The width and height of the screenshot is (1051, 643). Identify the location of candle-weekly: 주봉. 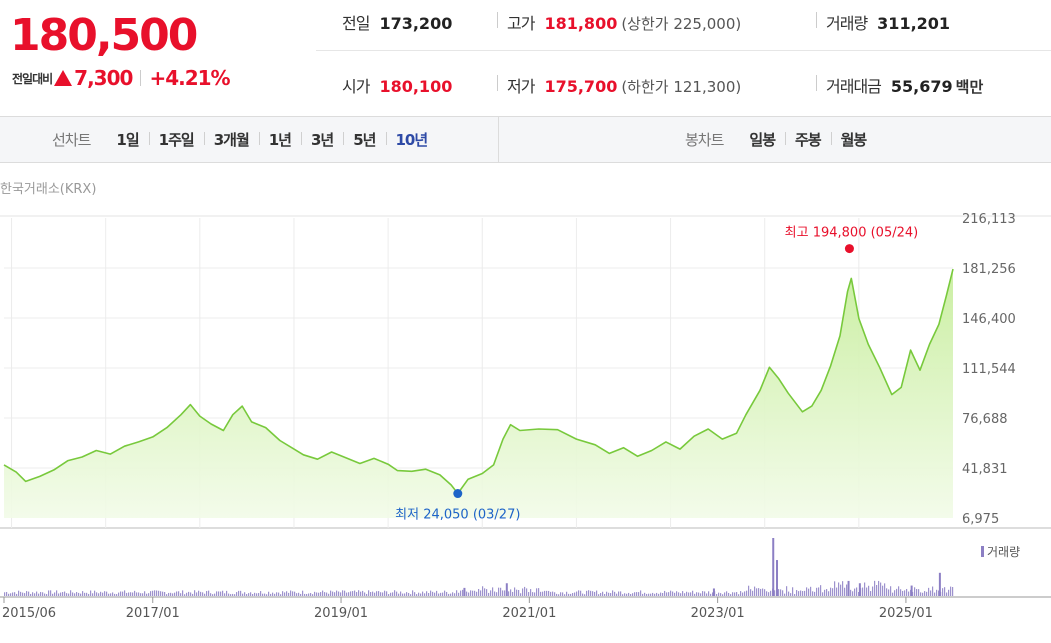
(808, 139).